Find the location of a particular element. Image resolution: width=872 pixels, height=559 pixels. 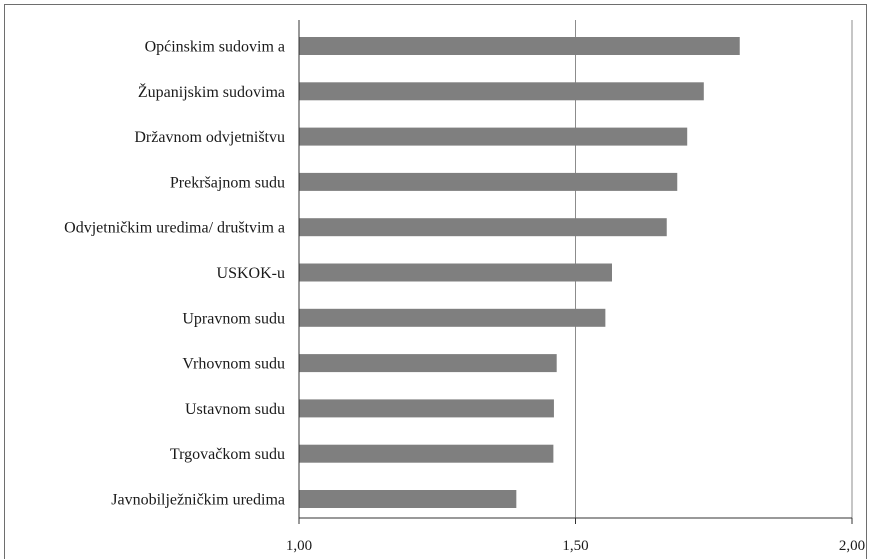

category-label: Odvjetničkim uredima/ društvim a is located at coordinates (174, 228).